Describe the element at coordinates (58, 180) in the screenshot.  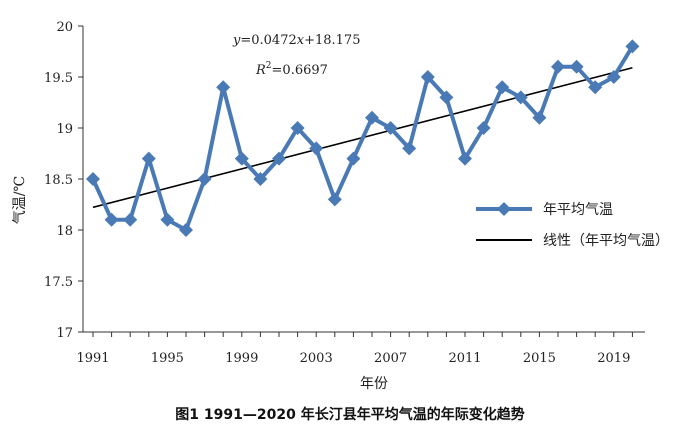
I see `y-tick-label: 18.5` at that location.